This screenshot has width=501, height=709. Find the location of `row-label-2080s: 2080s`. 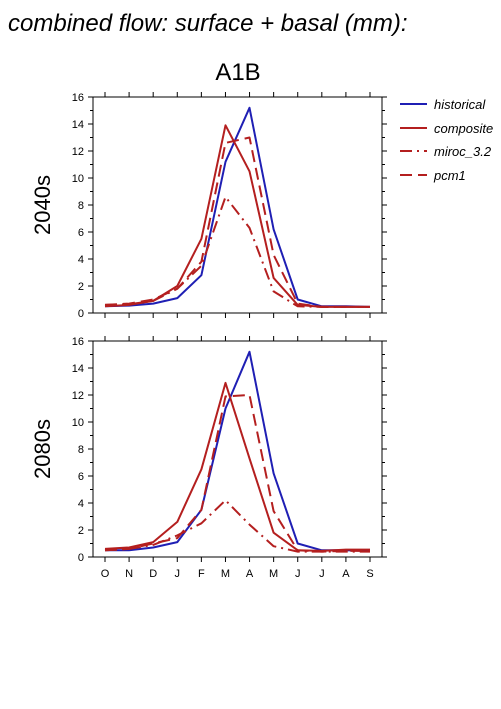

row-label-2080s: 2080s is located at coordinates (42, 449).